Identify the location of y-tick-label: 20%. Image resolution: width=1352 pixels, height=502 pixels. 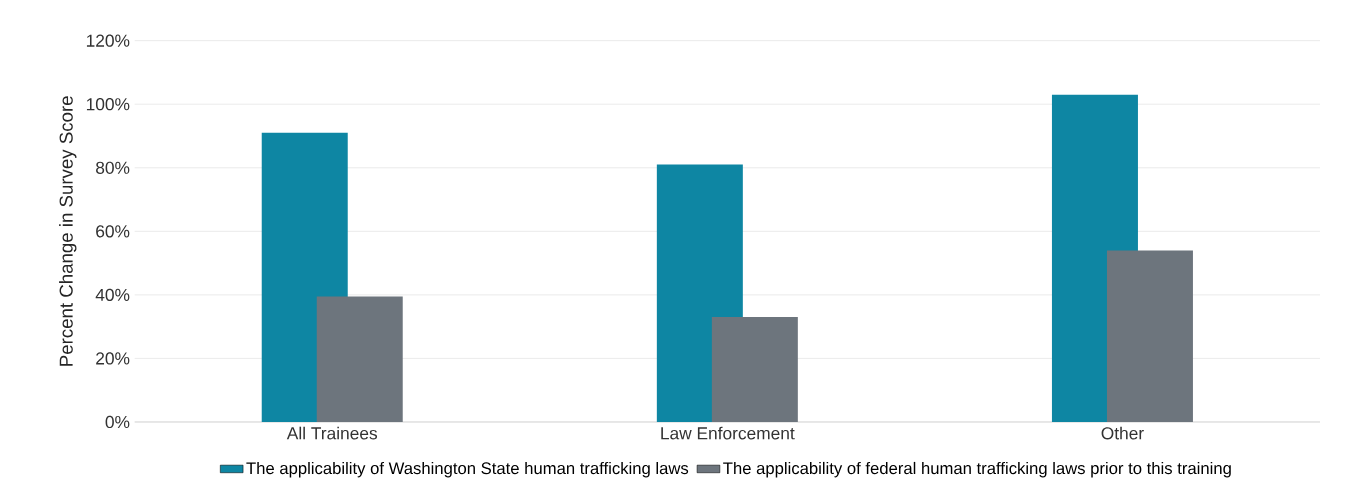
(113, 358).